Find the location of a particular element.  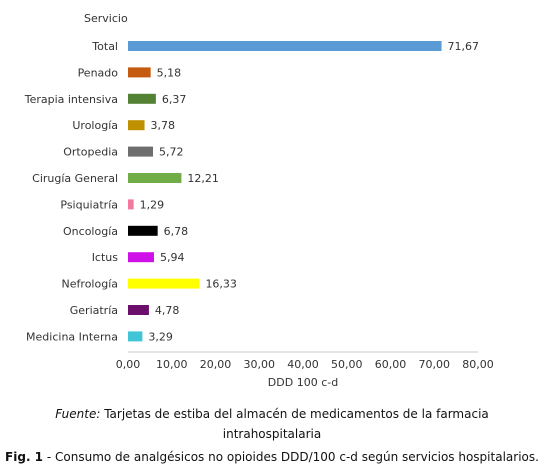

x-tick-label: 70,00 is located at coordinates (435, 364).